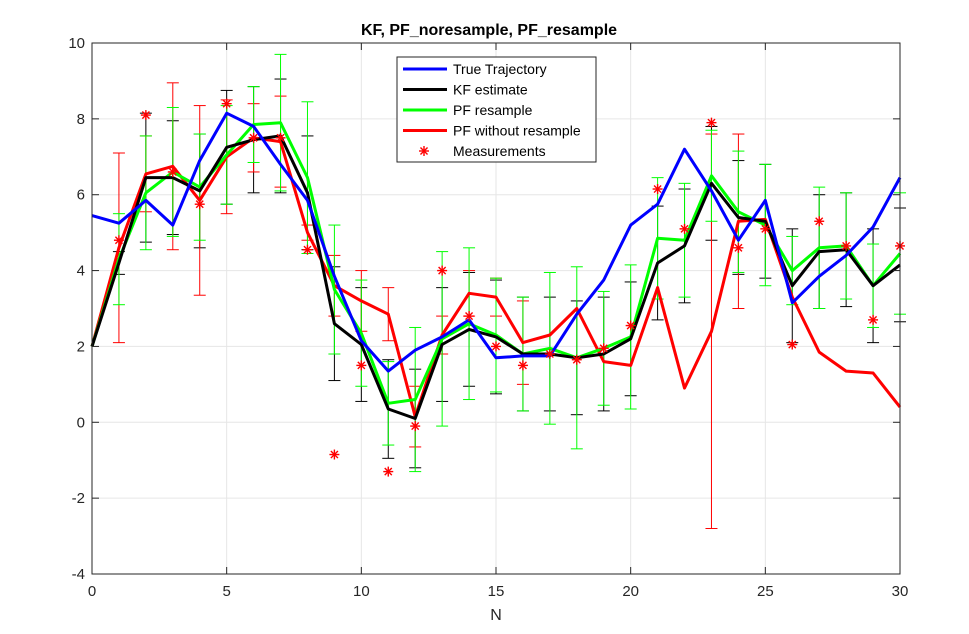 This screenshot has width=969, height=634. Describe the element at coordinates (81, 271) in the screenshot. I see `y-tick-label: 4` at that location.